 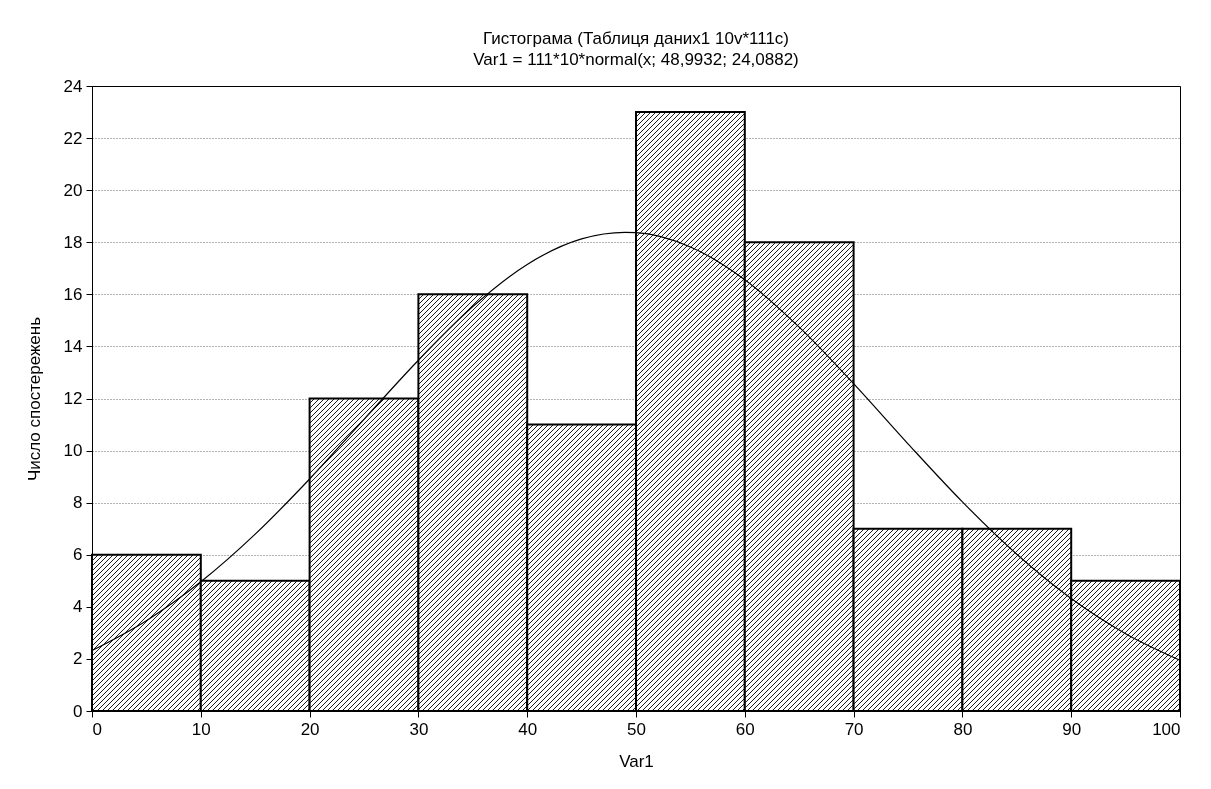 What do you see at coordinates (73, 398) in the screenshot?
I see `y-tick-label: 12` at bounding box center [73, 398].